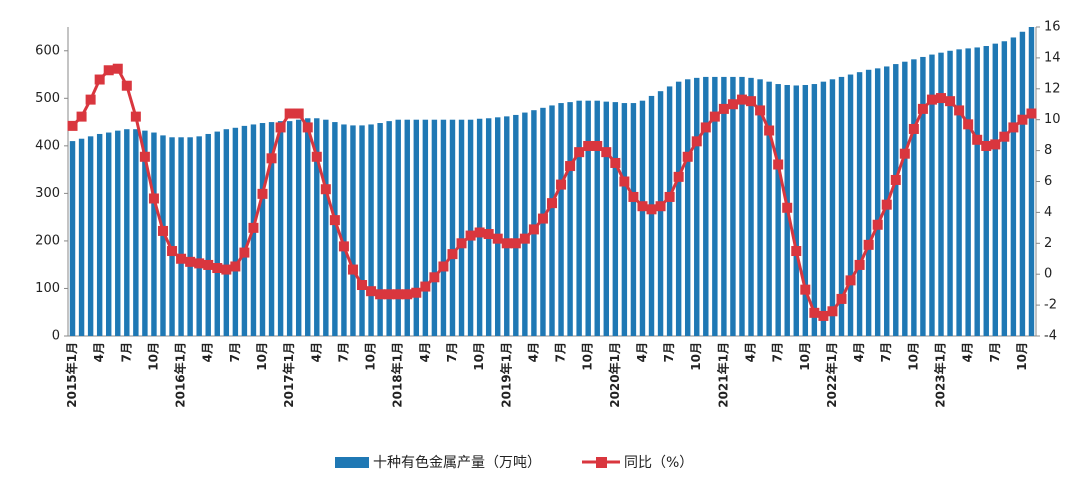 The height and width of the screenshot is (486, 1080). Describe the element at coordinates (56, 336) in the screenshot. I see `y-tick-label: 0` at that location.